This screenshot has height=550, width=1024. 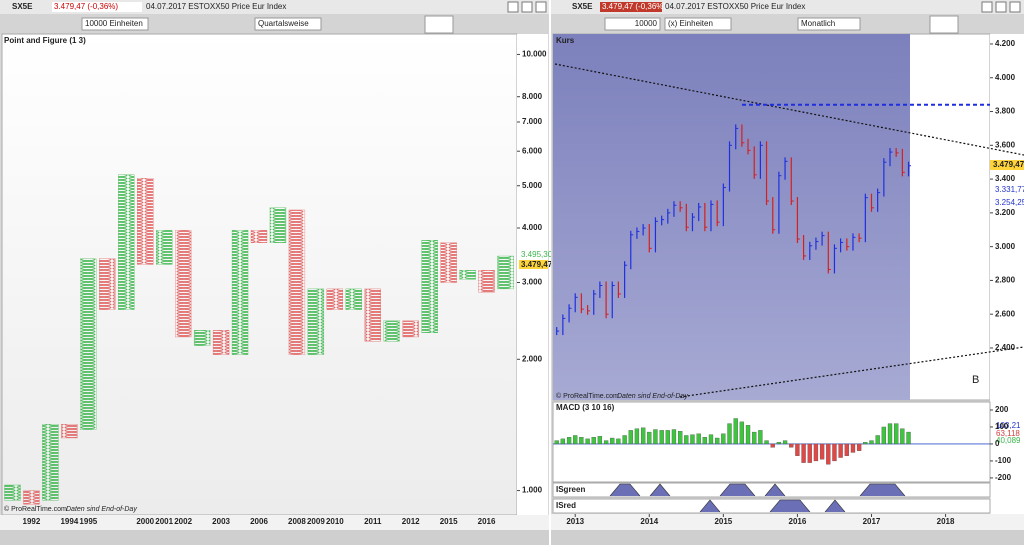 I want to click on y-tick-label: 3.400, so click(x=1005, y=178).